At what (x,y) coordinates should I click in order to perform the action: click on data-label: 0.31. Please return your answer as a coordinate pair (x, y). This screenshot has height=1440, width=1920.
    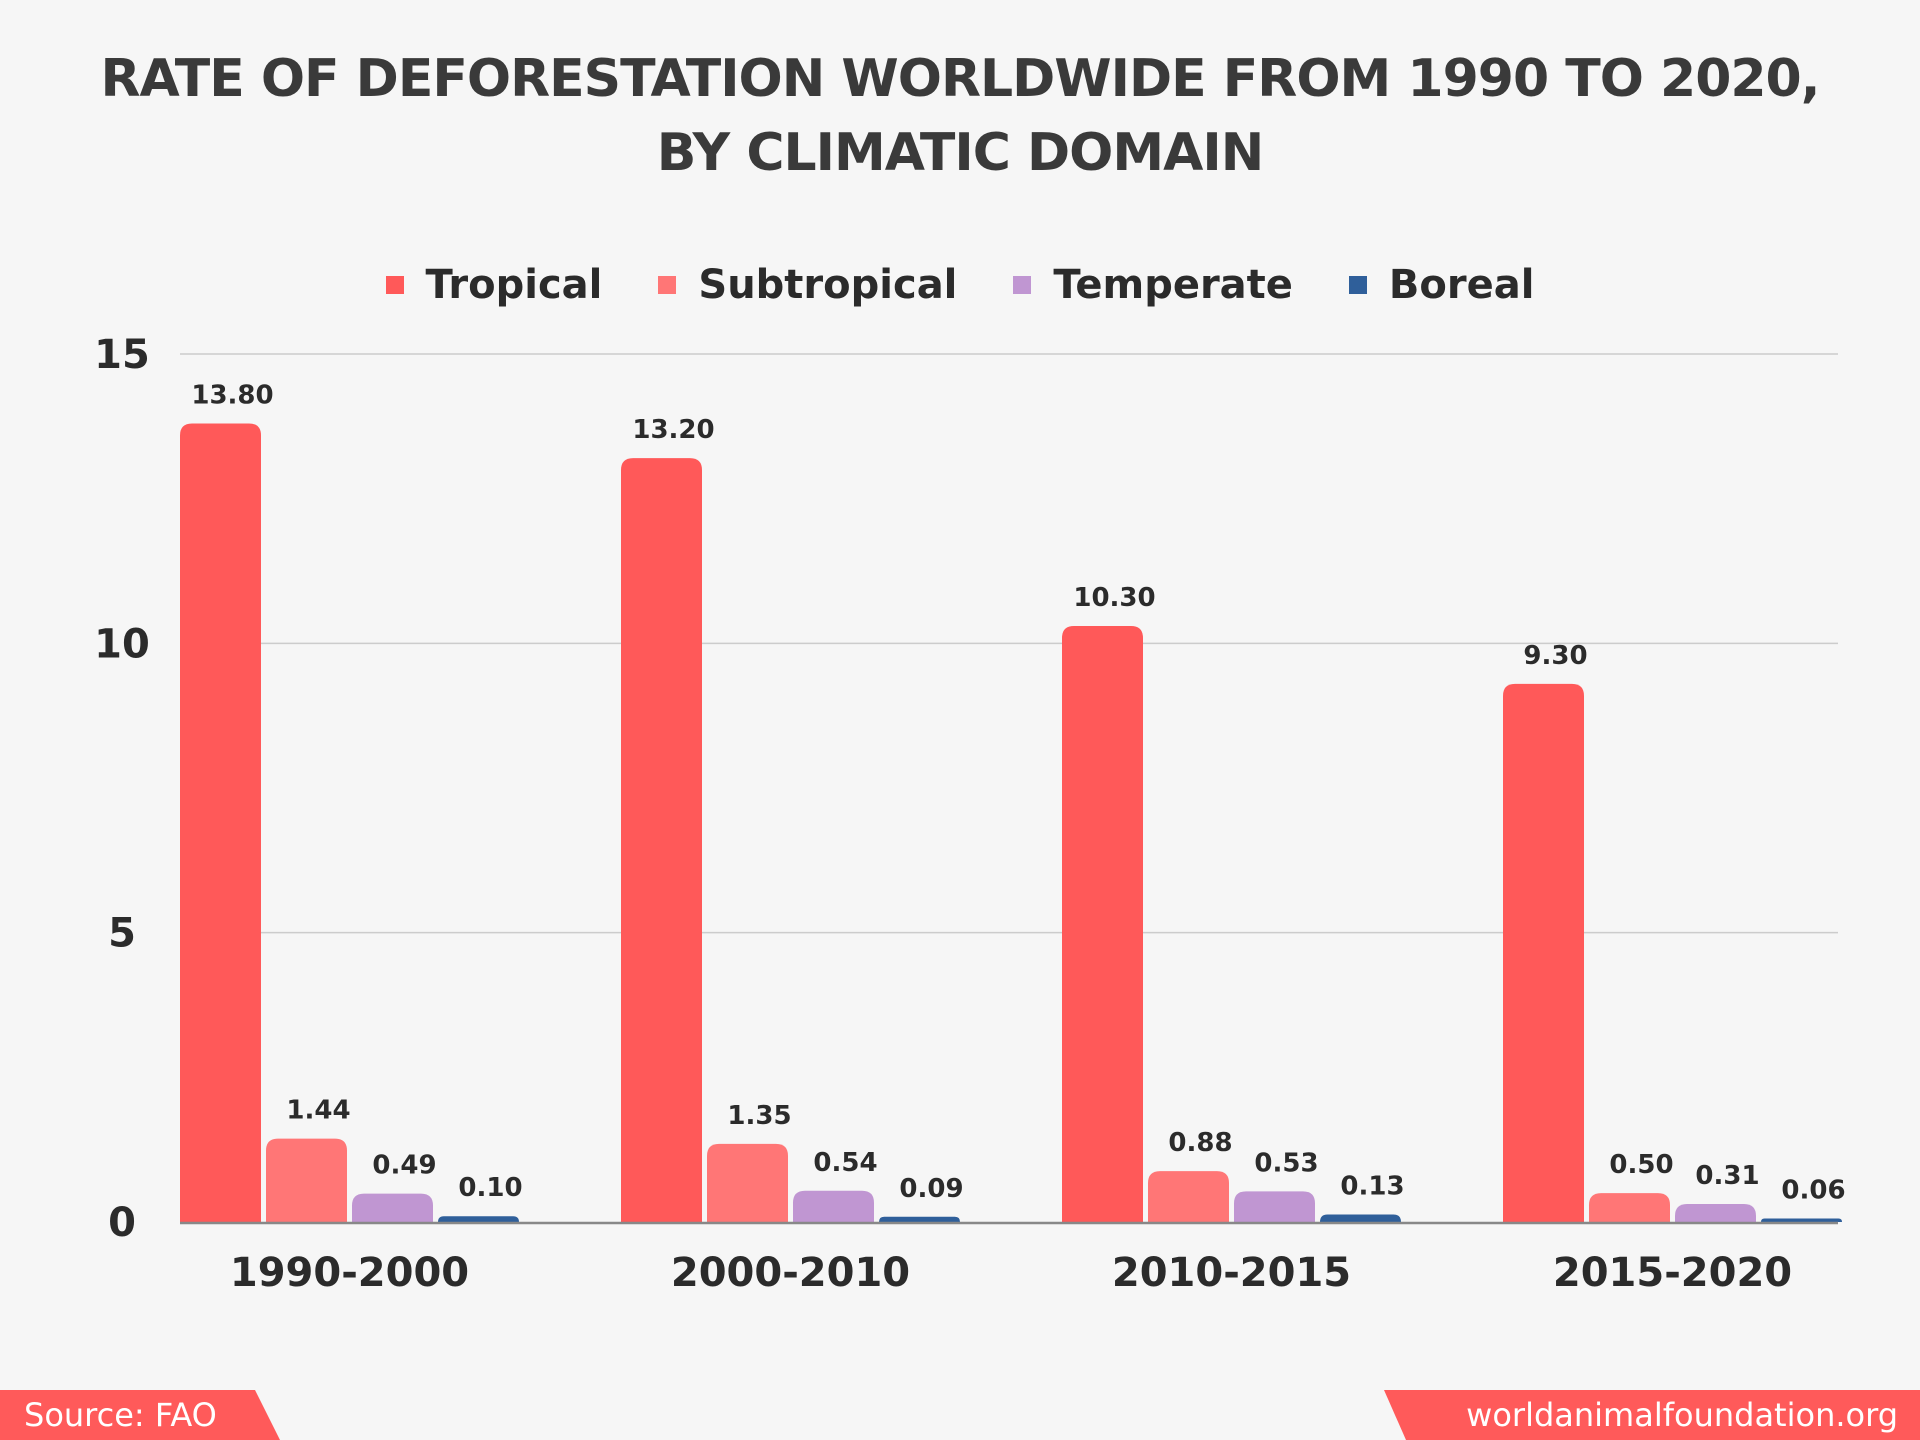
    Looking at the image, I should click on (1727, 1176).